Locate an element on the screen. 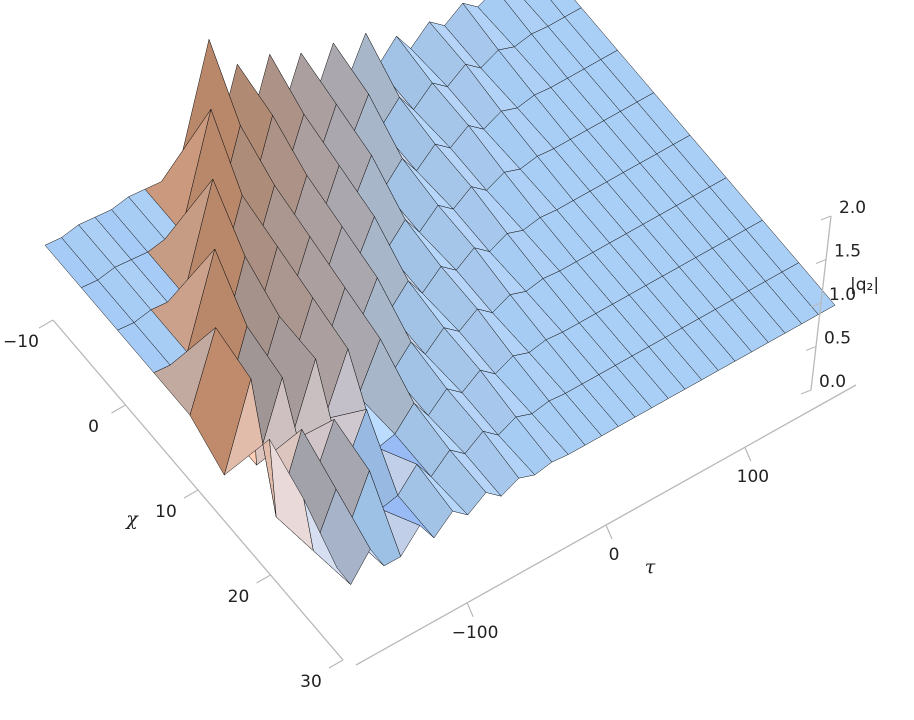 Image resolution: width=914 pixels, height=720 pixels. x-tick-label: 20 is located at coordinates (239, 597).